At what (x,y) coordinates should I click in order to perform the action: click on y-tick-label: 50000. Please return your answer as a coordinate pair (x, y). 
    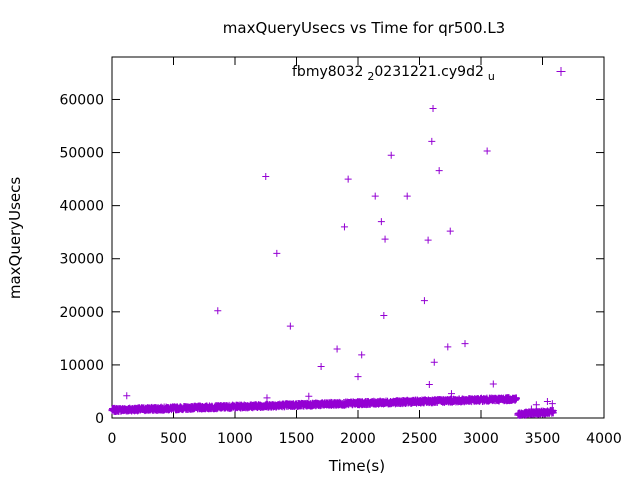
    Looking at the image, I should click on (81, 154).